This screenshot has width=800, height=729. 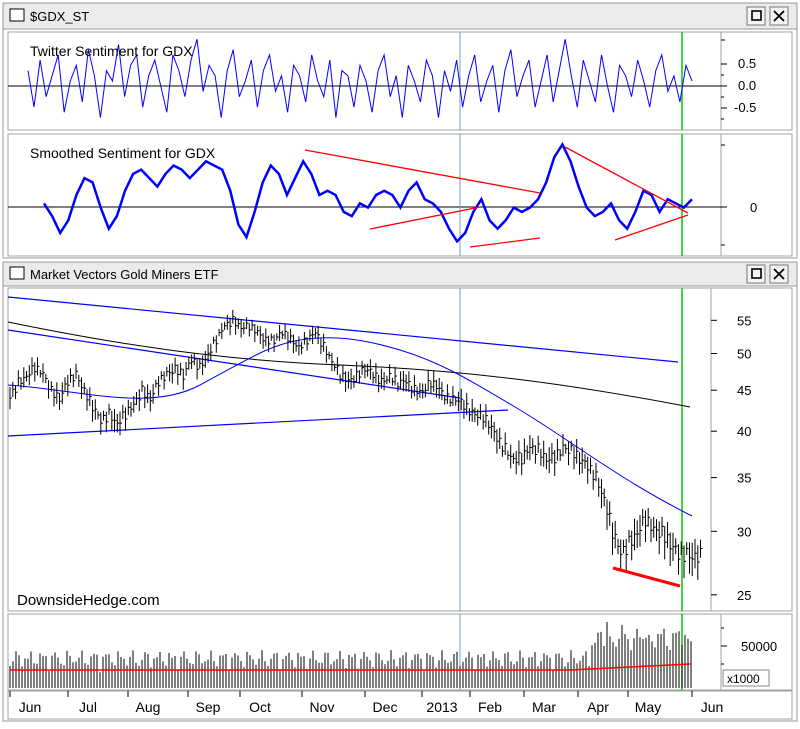 What do you see at coordinates (744, 431) in the screenshot?
I see `tick-label: 40` at bounding box center [744, 431].